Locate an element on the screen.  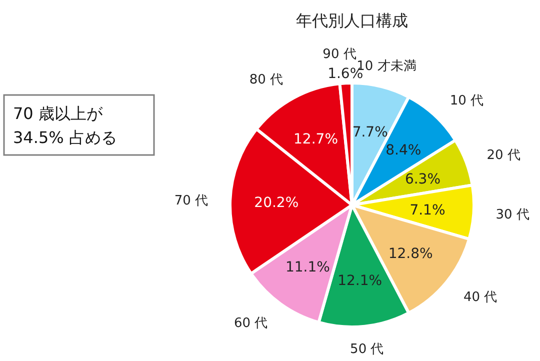
slice-label: 70 代 is located at coordinates (191, 201).